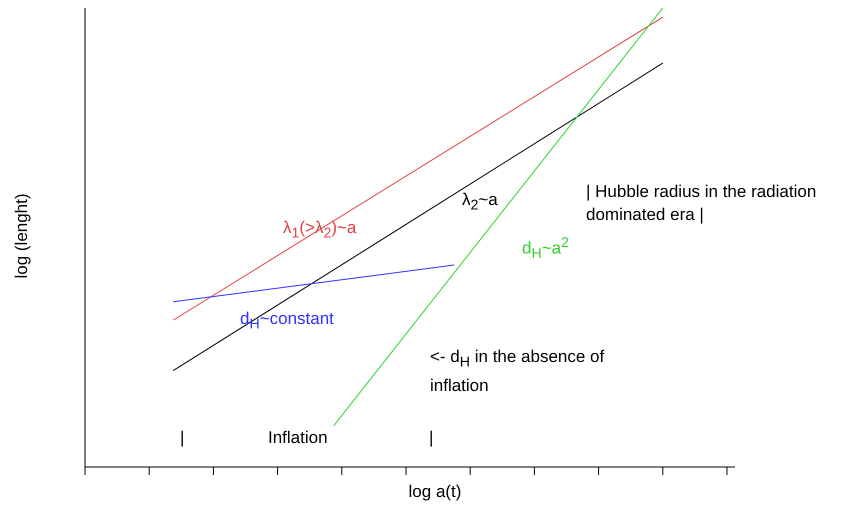  I want to click on series-label: λ$_{2}$~a, so click(480, 202).